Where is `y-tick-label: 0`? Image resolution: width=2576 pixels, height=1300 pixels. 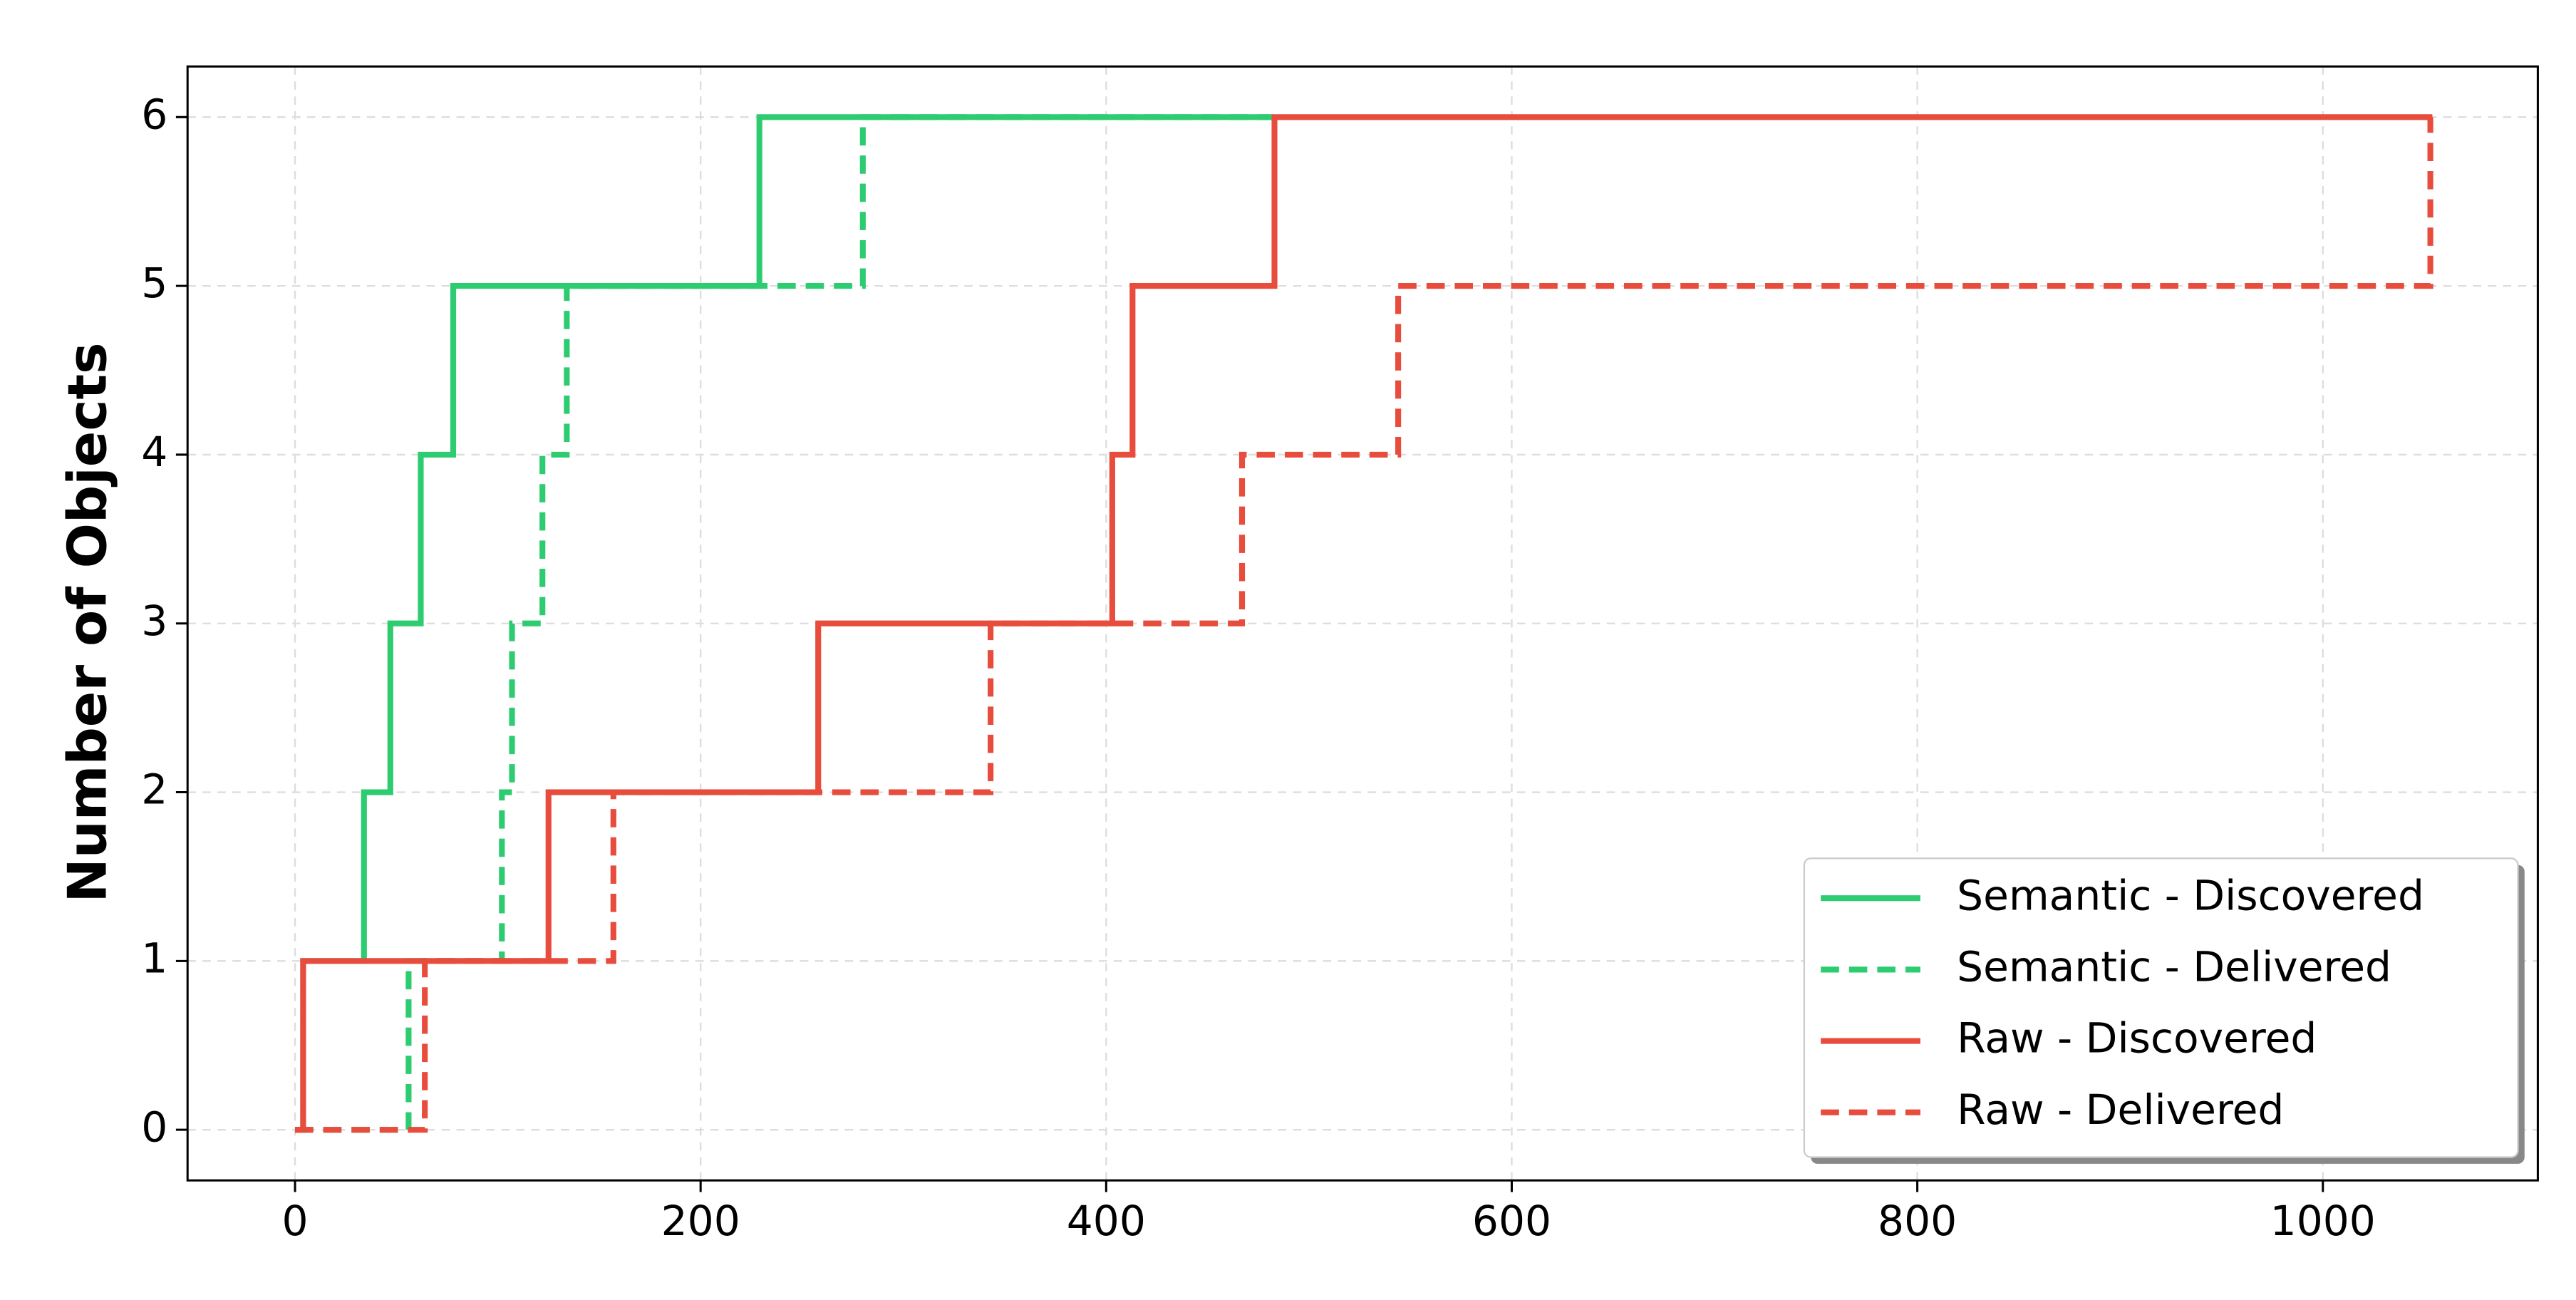
y-tick-label: 0 is located at coordinates (154, 1127).